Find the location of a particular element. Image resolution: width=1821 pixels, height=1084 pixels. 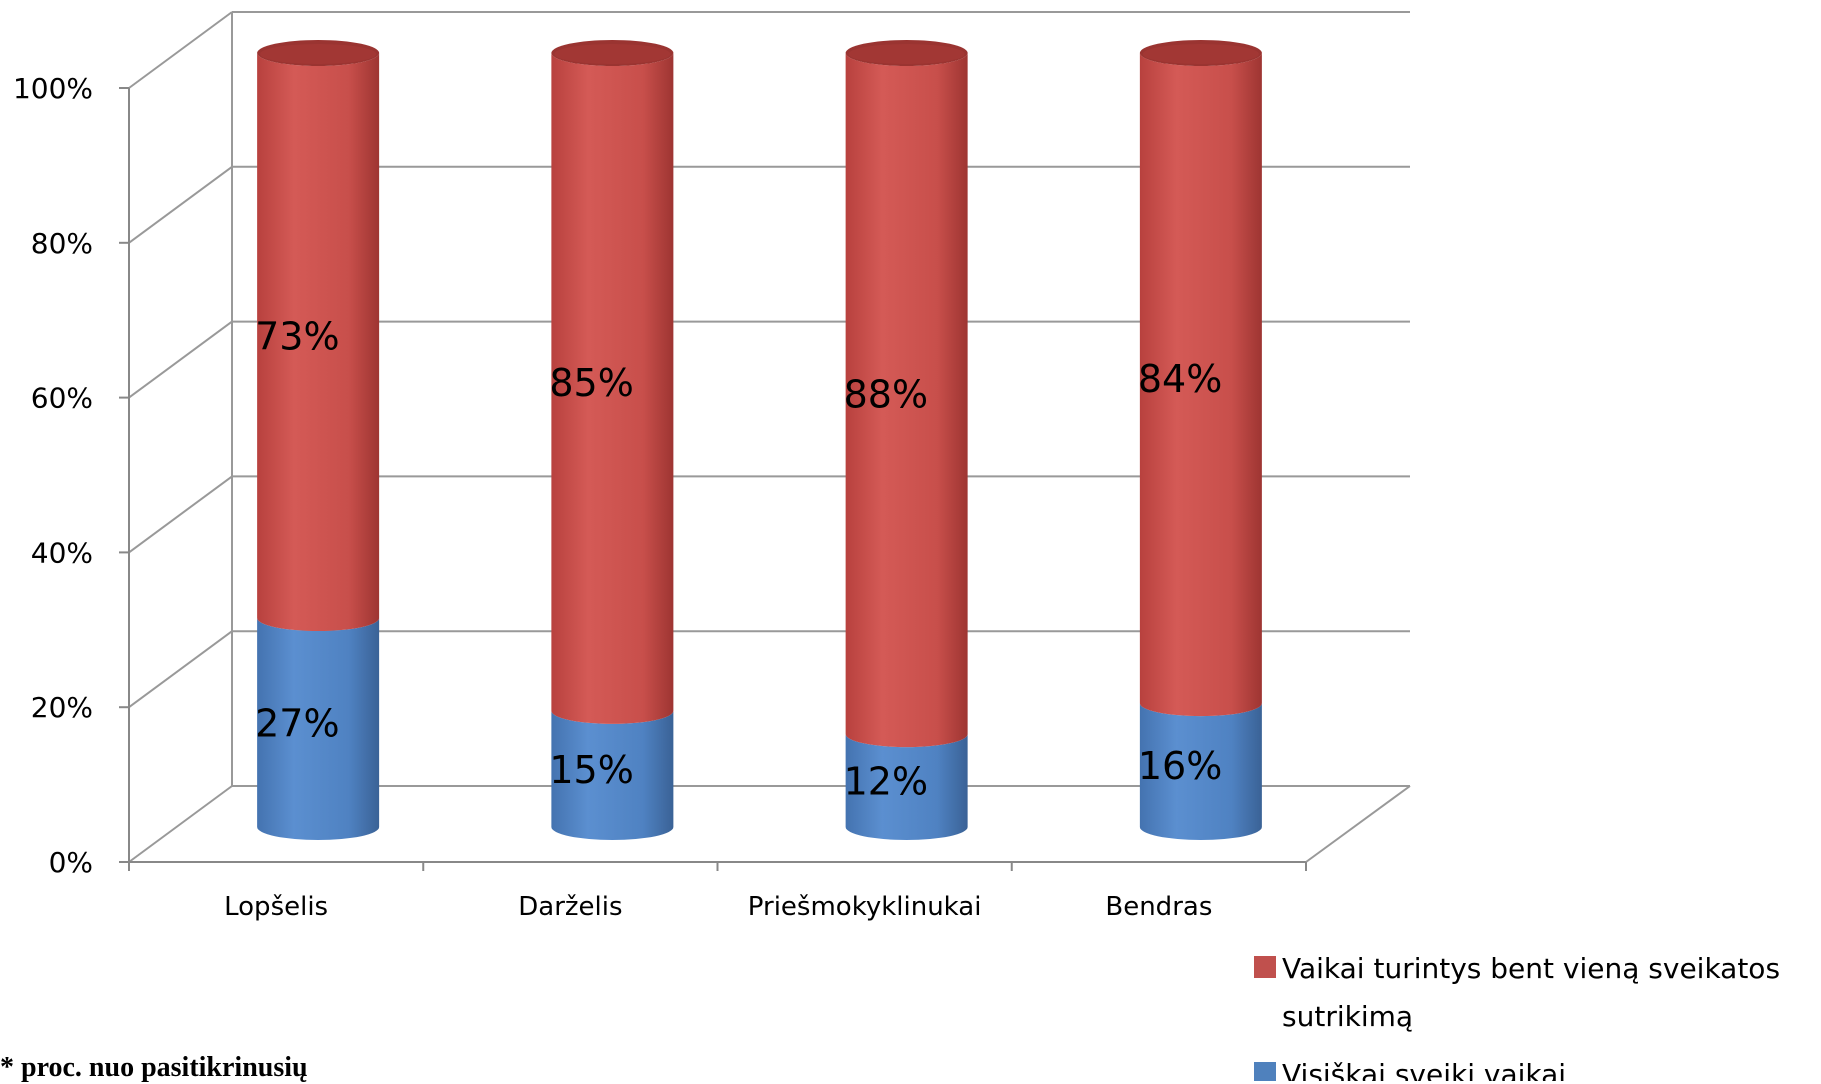

x-tick-label: Bendras is located at coordinates (1158, 907).